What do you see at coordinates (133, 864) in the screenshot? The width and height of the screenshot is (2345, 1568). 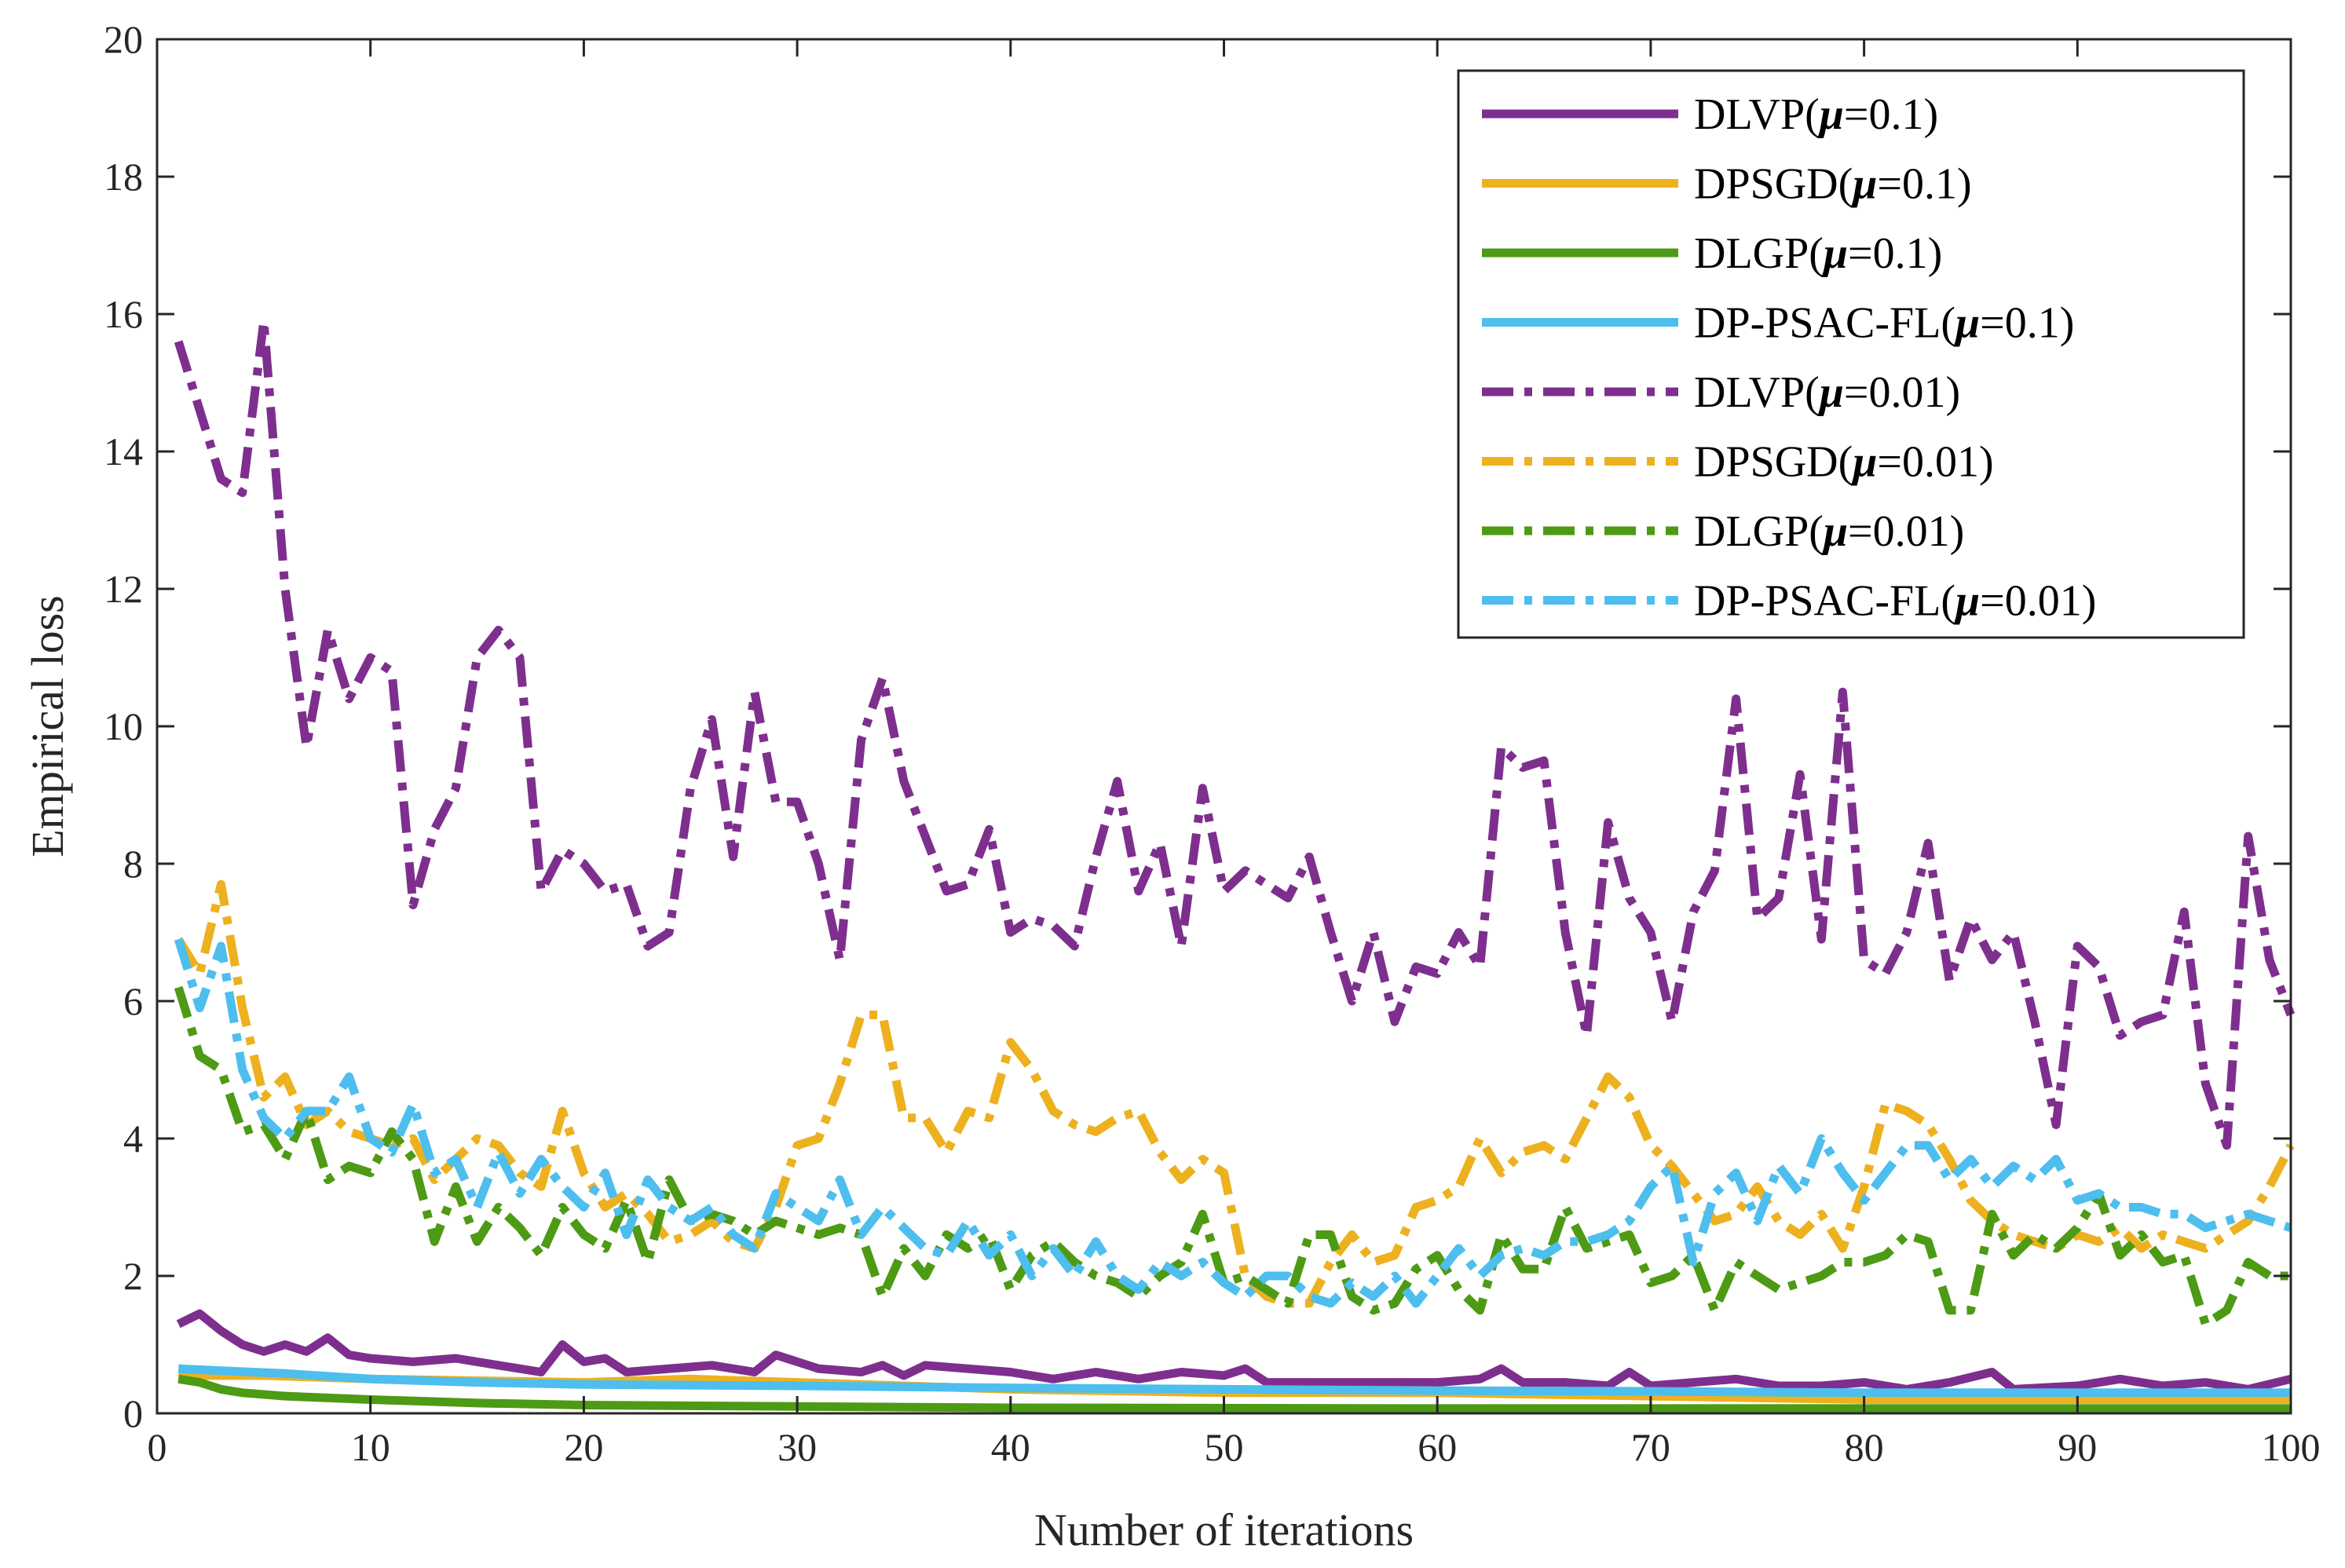 I see `y-tick-label: 8` at bounding box center [133, 864].